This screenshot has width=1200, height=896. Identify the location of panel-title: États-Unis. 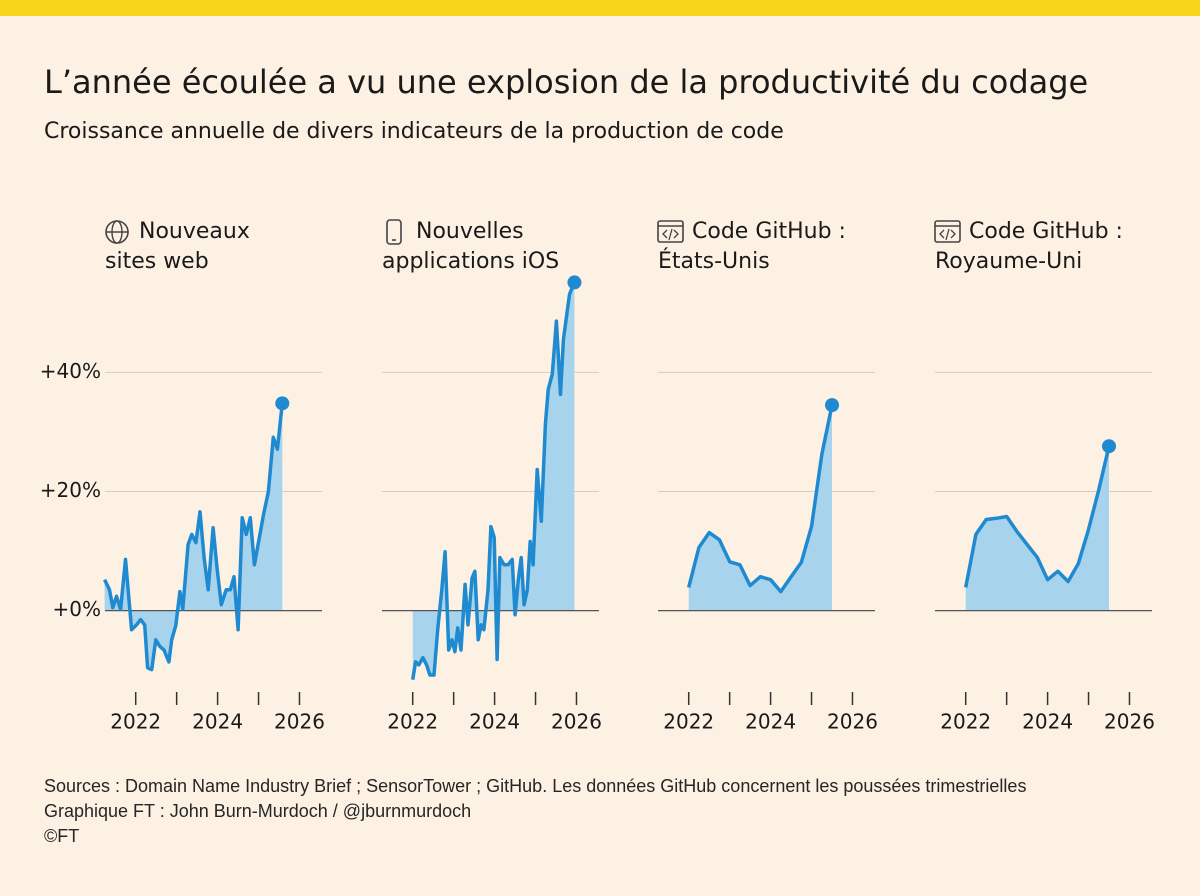
(714, 261).